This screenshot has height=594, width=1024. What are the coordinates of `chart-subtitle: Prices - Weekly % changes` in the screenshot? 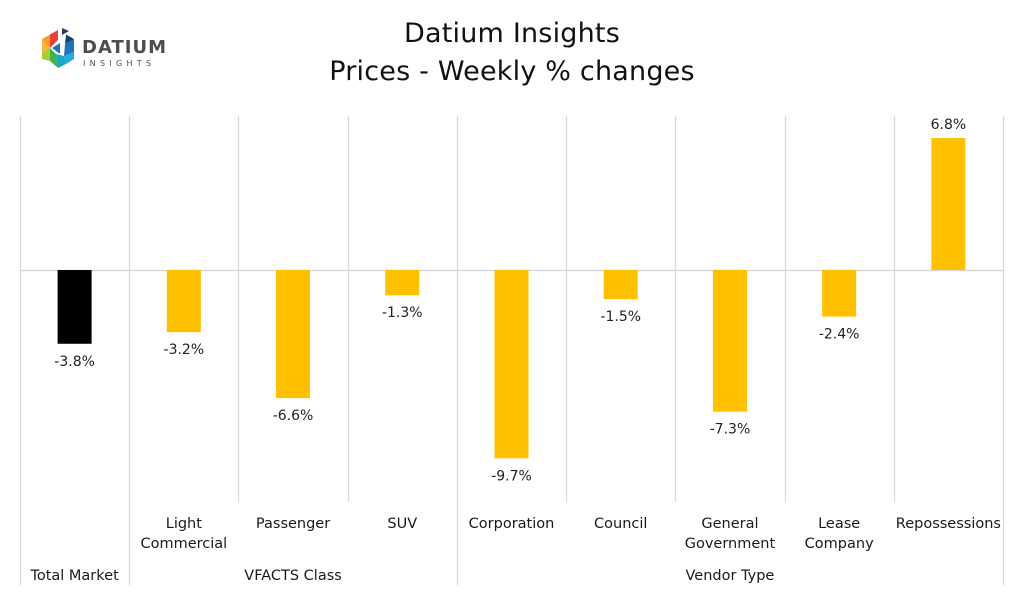 It's located at (512, 71).